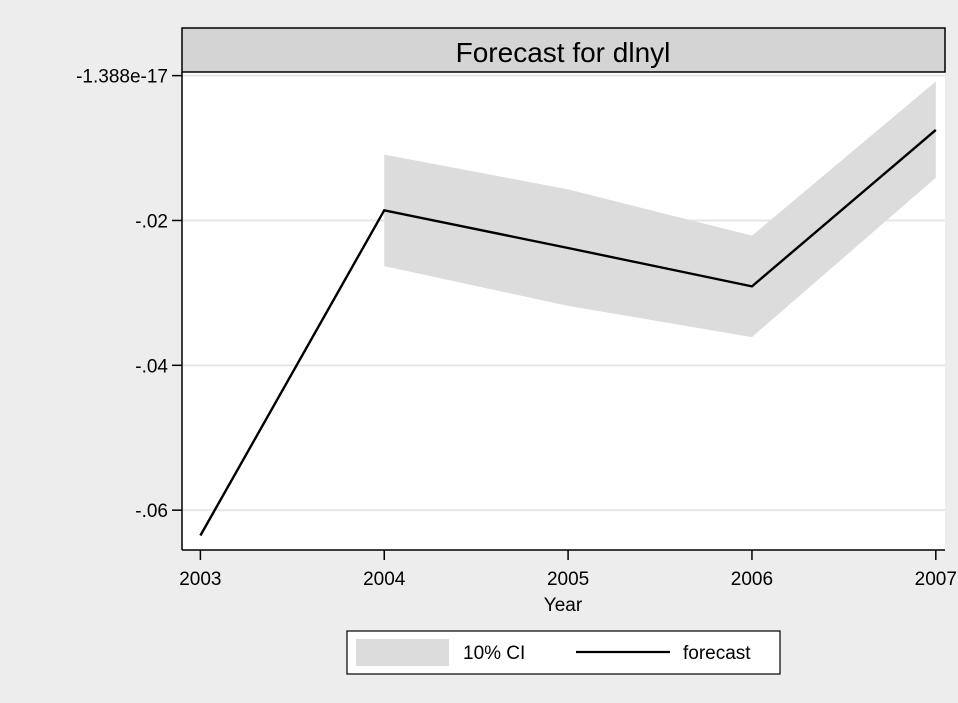 This screenshot has height=703, width=958. What do you see at coordinates (717, 653) in the screenshot?
I see `legend-label-forecast: forecast` at bounding box center [717, 653].